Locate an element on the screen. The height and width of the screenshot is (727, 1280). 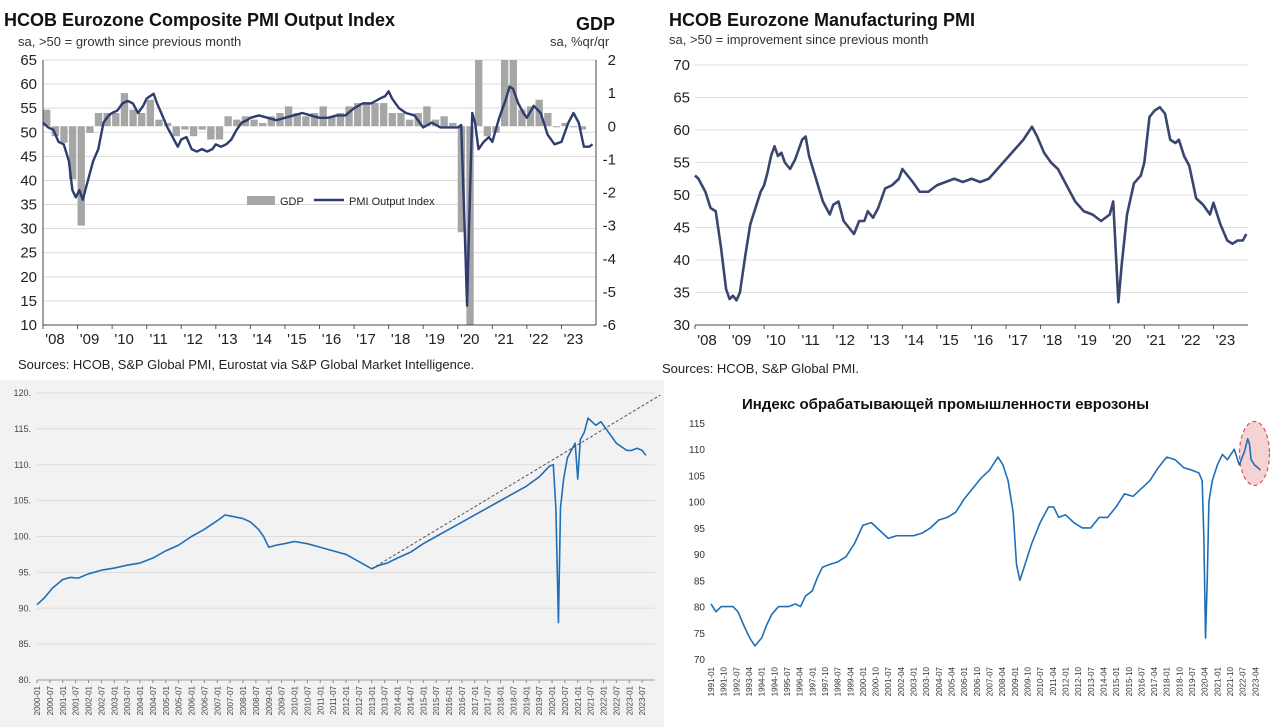
x-tick-label: 2000-07 is located at coordinates (50, 700).